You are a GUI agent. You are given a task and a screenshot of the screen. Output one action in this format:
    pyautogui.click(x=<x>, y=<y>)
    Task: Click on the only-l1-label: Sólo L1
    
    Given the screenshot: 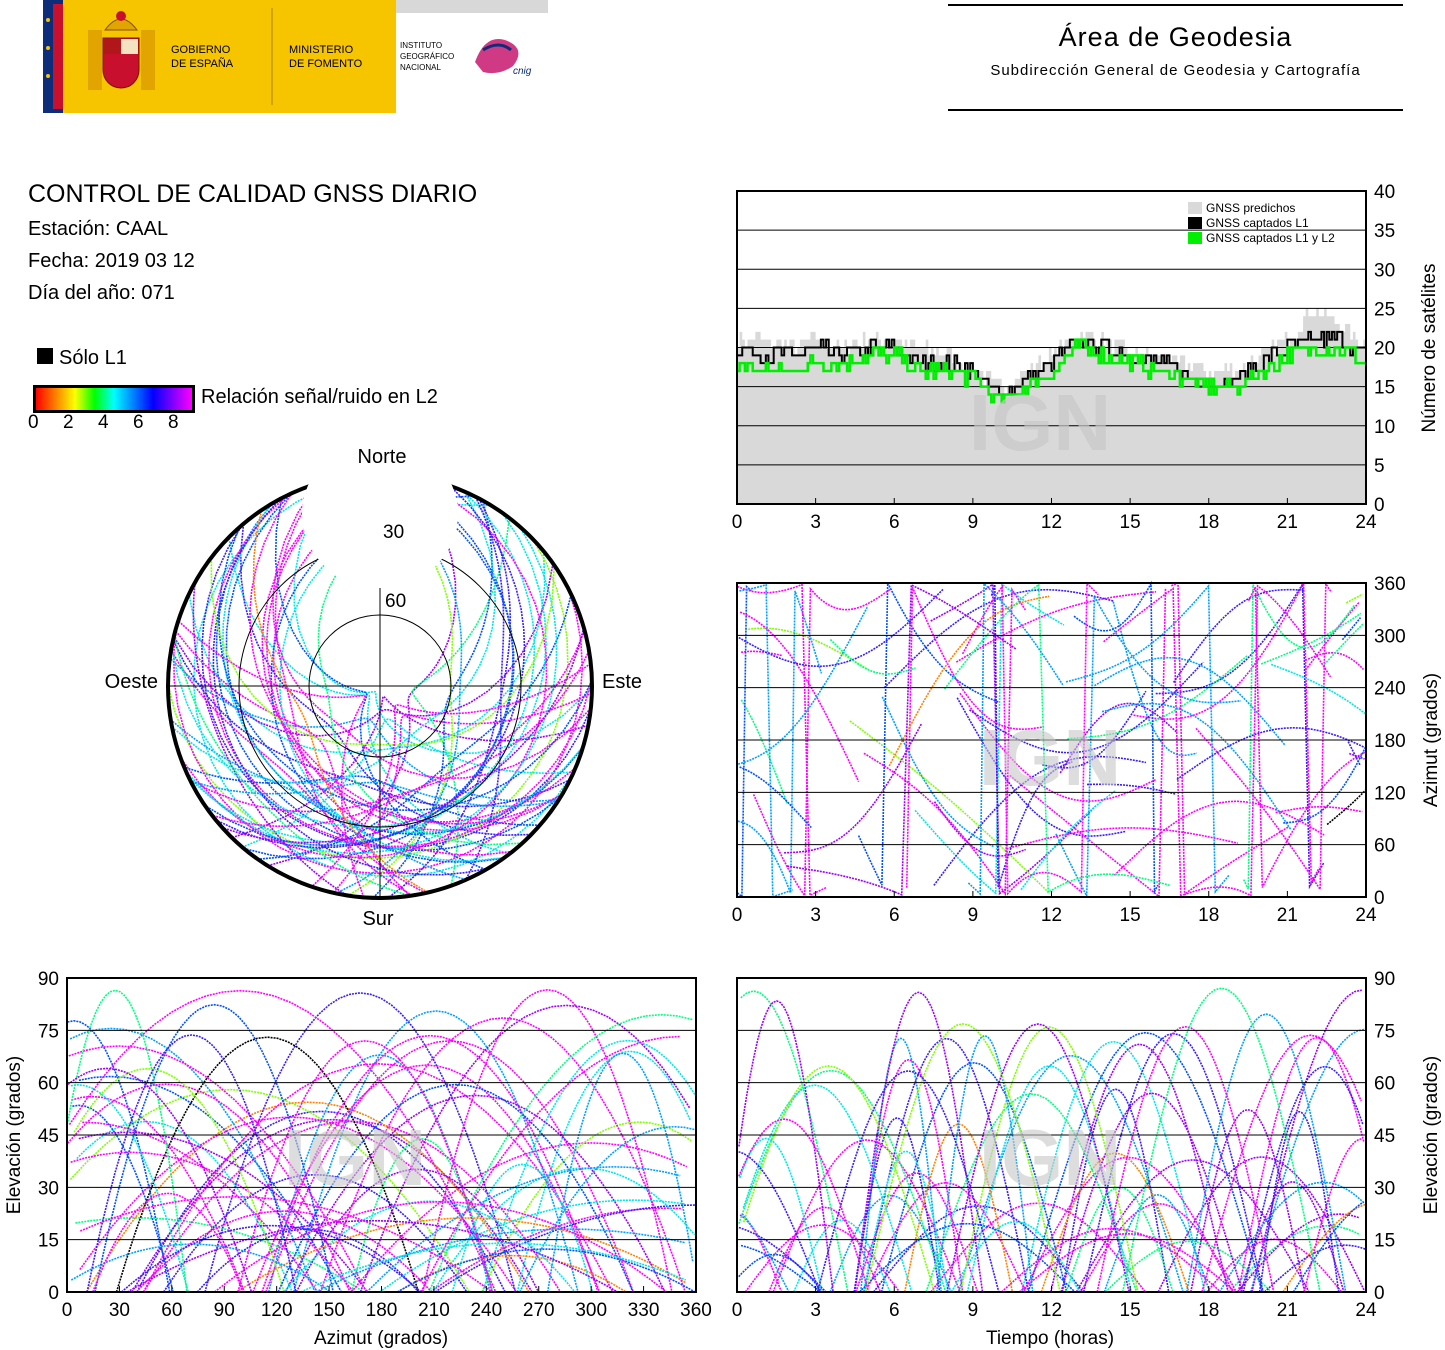 What is the action you would take?
    pyautogui.click(x=93, y=358)
    